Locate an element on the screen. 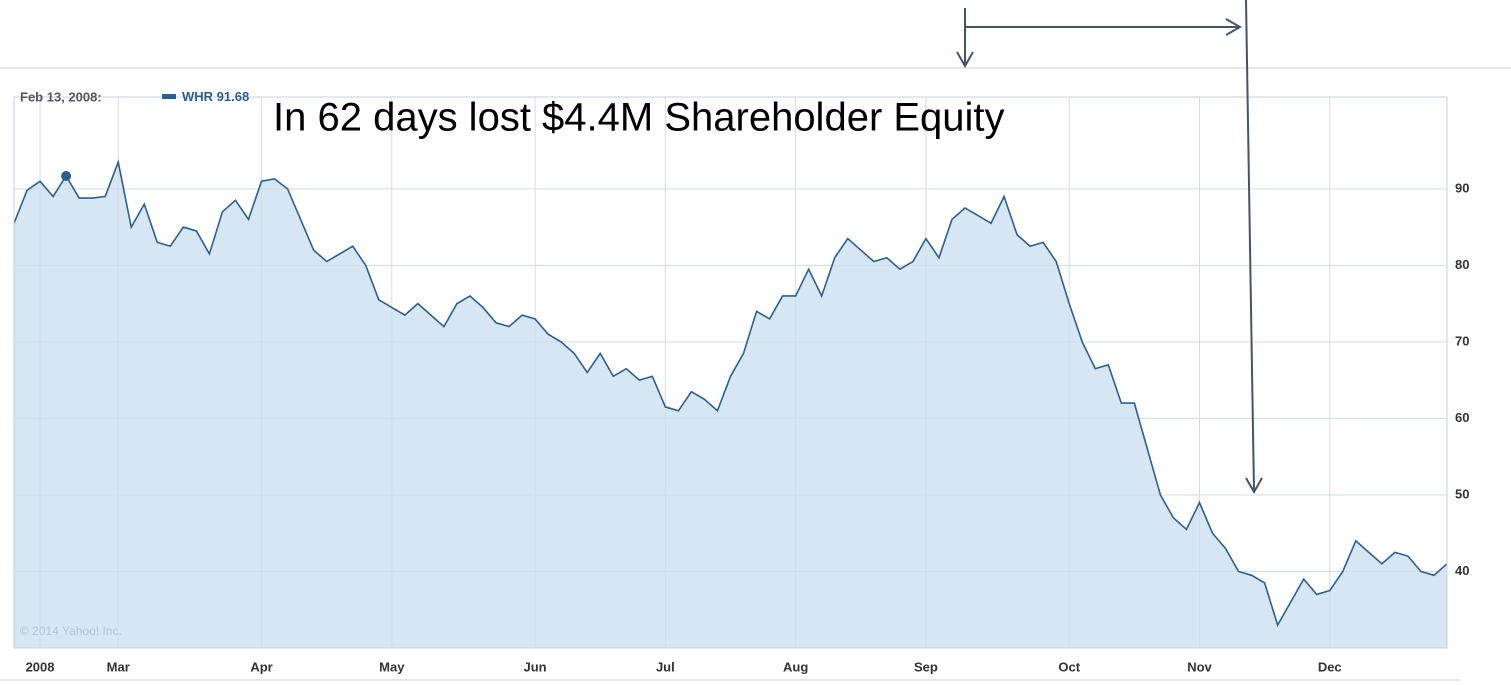  y-tick-label: 90 is located at coordinates (1462, 187).